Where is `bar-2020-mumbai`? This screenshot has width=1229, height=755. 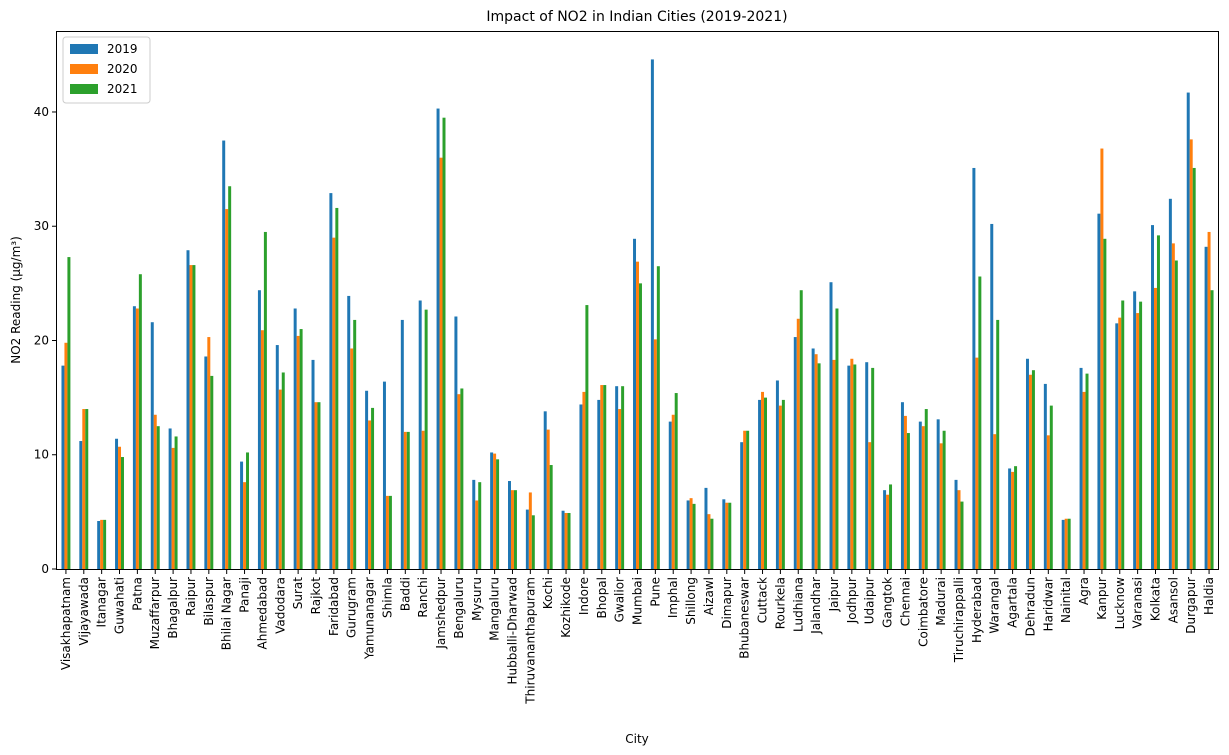
bar-2020-mumbai is located at coordinates (637, 415).